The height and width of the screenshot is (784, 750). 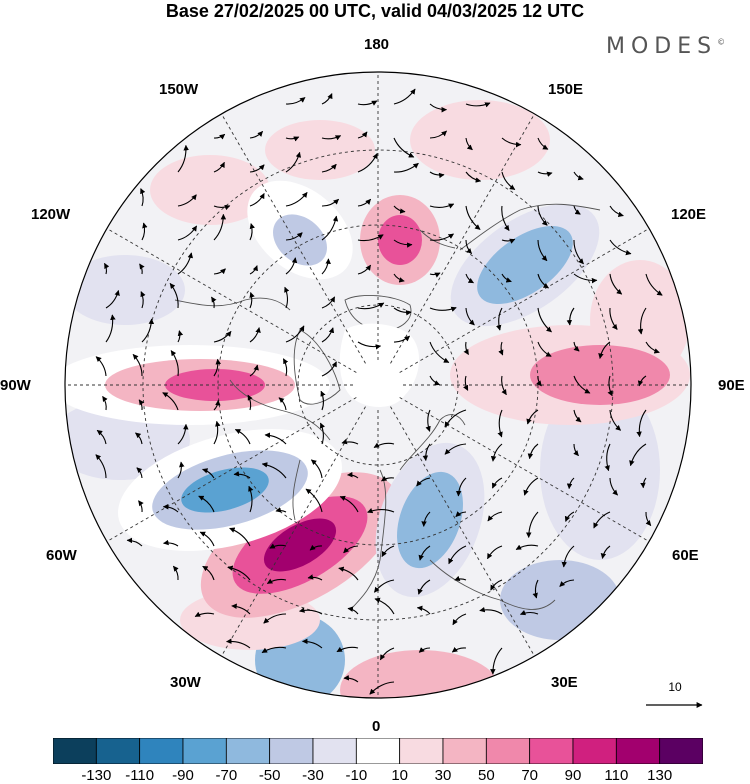 What do you see at coordinates (689, 214) in the screenshot?
I see `lon-label-120e: 120E` at bounding box center [689, 214].